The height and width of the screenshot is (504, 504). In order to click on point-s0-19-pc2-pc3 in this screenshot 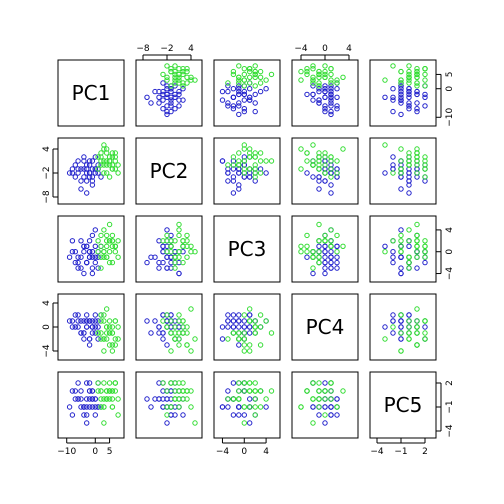, I will do `click(239, 189)`.